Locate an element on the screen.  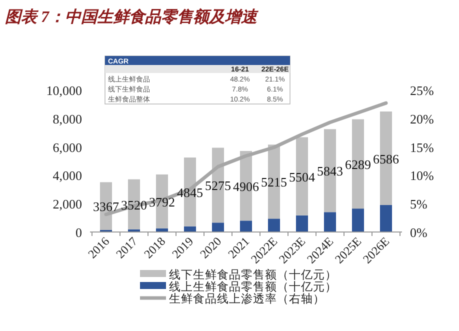
chart-title: 图表 7：中国生鲜食品零售额及增速 is located at coordinates (132, 17).